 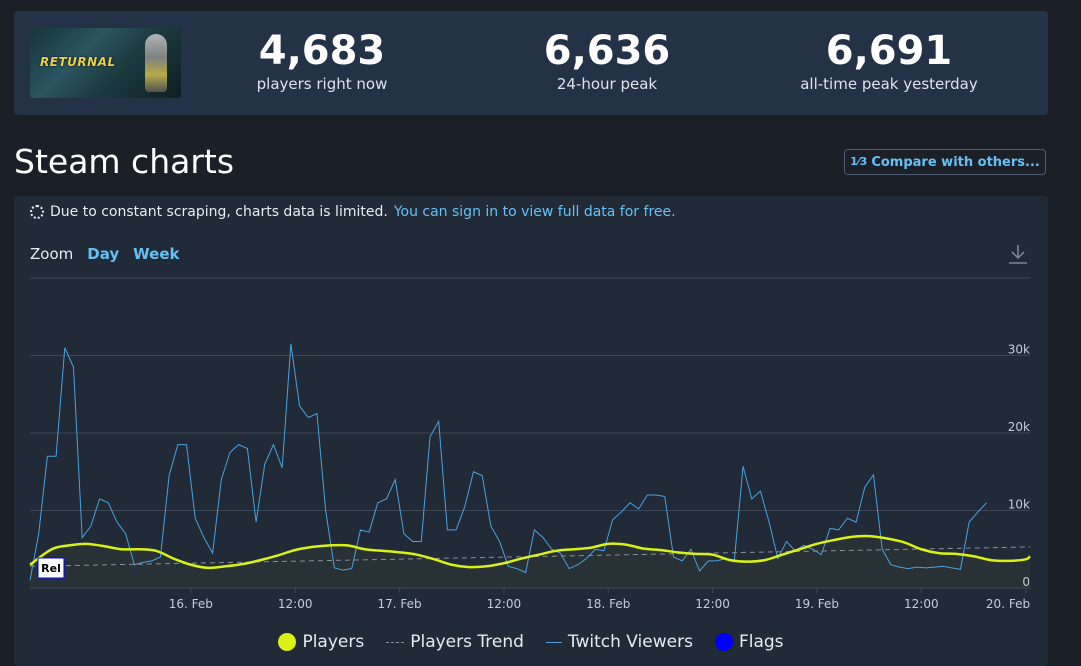 What do you see at coordinates (859, 161) in the screenshot?
I see `fraction-icon: 1⁄3` at bounding box center [859, 161].